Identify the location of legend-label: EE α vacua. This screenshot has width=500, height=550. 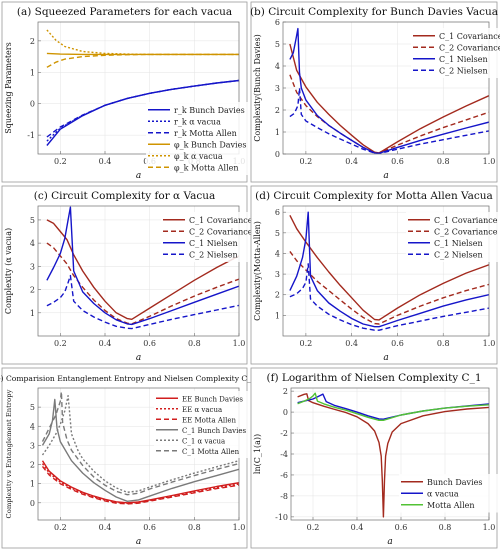
(202, 410).